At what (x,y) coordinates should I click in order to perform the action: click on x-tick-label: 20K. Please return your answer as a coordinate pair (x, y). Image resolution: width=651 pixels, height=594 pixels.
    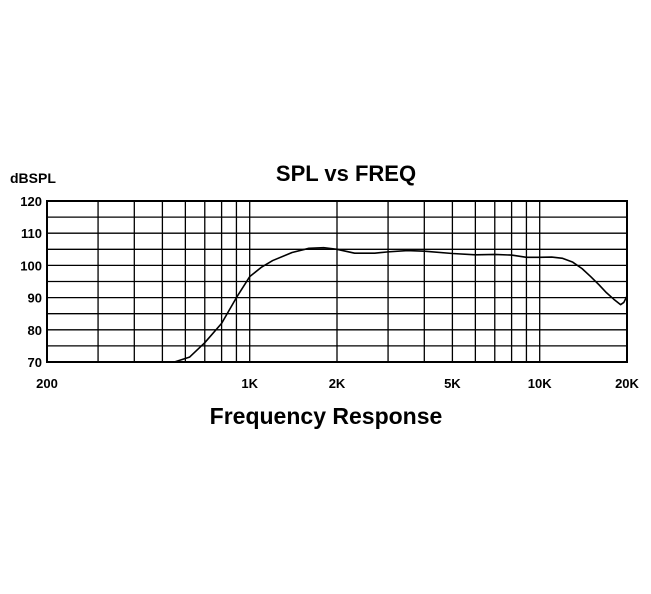
    Looking at the image, I should click on (627, 383).